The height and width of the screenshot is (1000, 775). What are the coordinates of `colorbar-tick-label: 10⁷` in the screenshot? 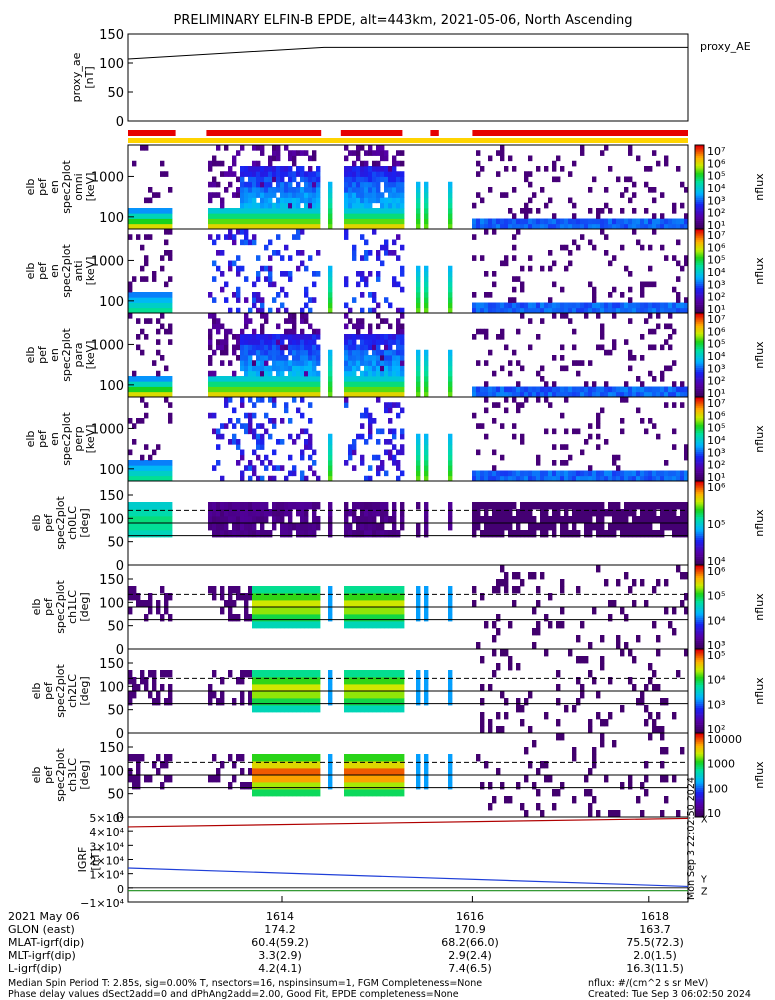 It's located at (716, 151).